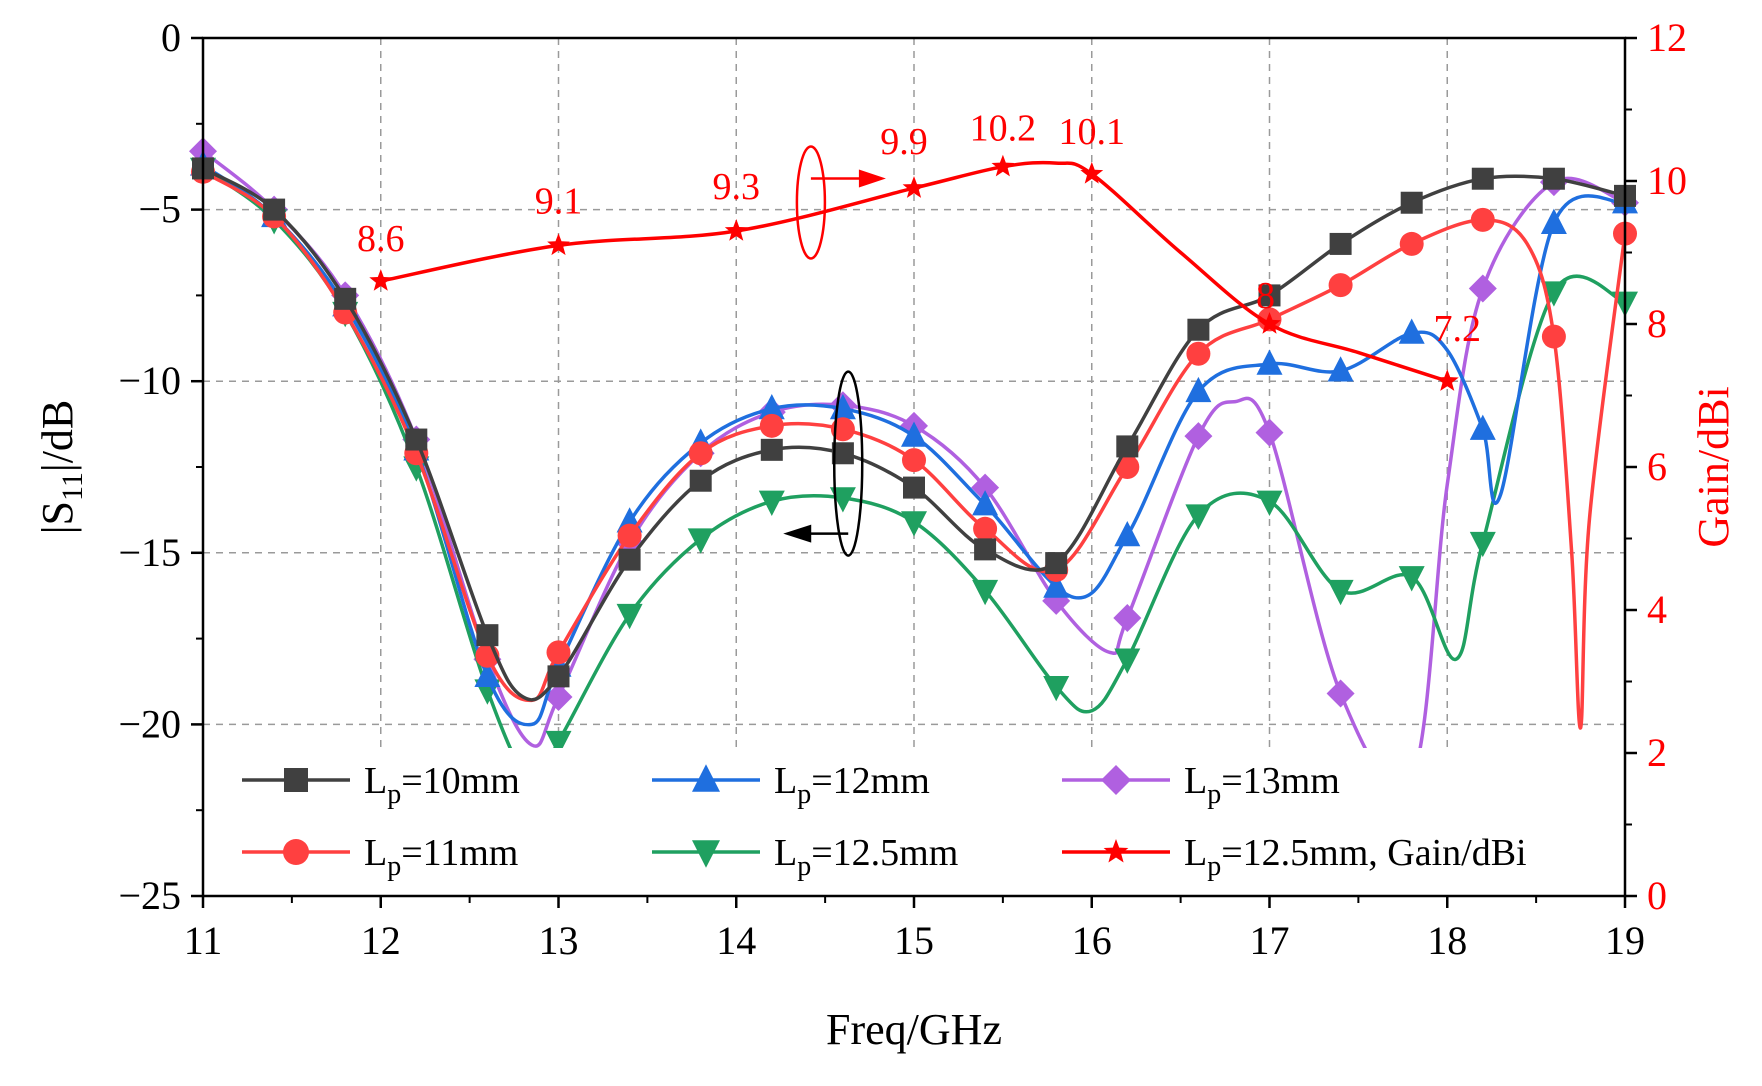  Describe the element at coordinates (381, 239) in the screenshot. I see `data-label: 8.6` at that location.